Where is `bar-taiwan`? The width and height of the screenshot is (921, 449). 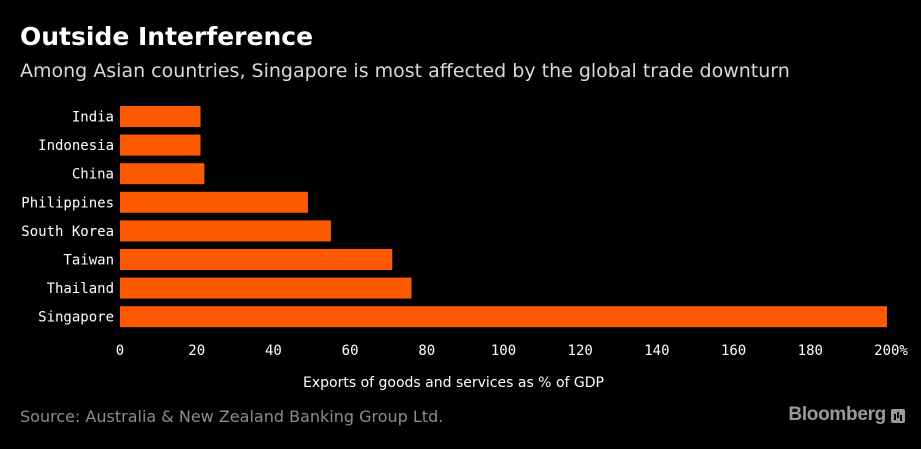
bar-taiwan is located at coordinates (256, 259).